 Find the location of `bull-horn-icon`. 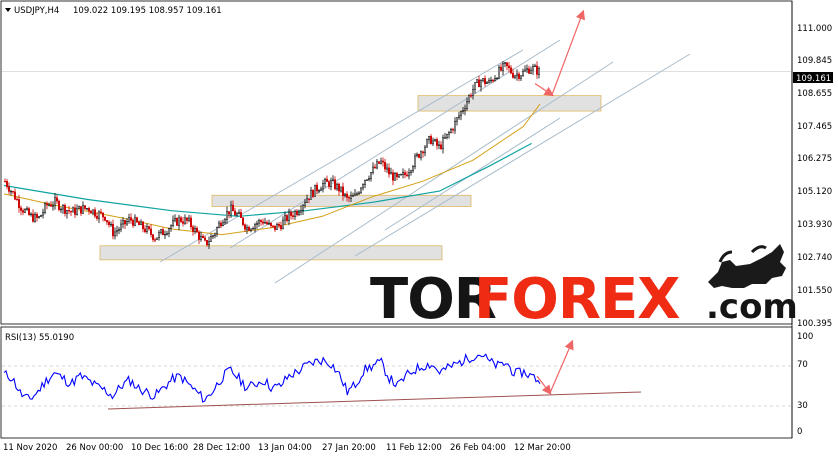

bull-horn-icon is located at coordinates (742, 254).